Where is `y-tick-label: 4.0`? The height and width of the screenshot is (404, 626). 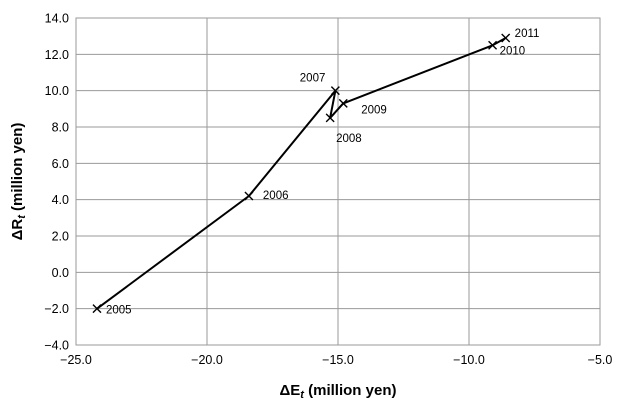 y-tick-label: 4.0 is located at coordinates (60, 200).